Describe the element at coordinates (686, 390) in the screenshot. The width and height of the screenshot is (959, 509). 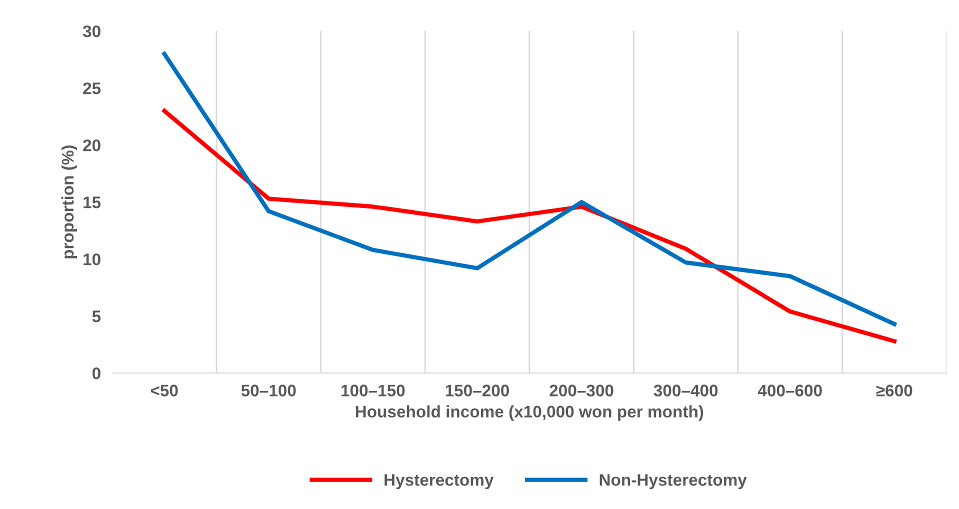
I see `x-tick-label: 300–400` at that location.